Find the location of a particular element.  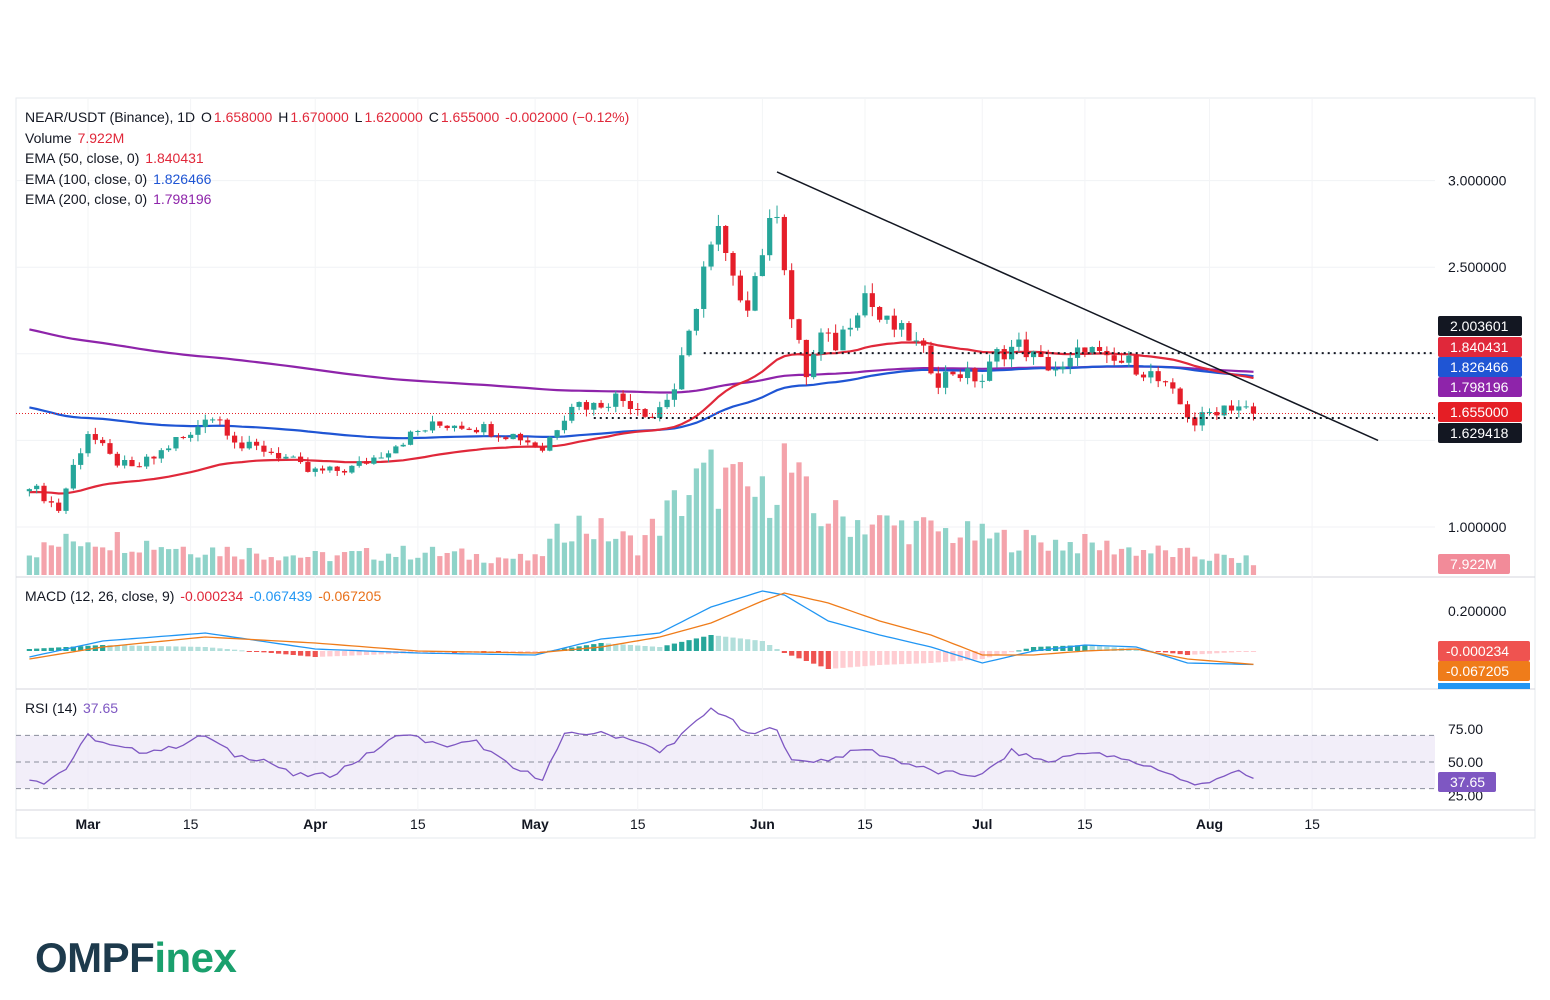

time-tick-label: Apr is located at coordinates (315, 824).